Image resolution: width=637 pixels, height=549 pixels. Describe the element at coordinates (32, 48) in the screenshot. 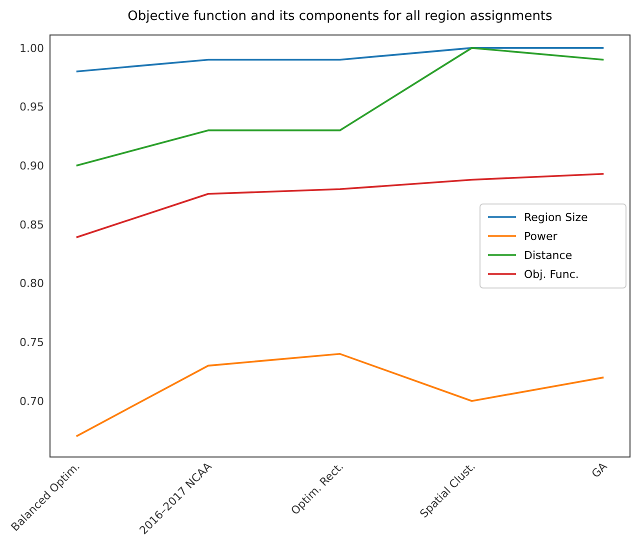

I see `y-tick-label: 1.00` at that location.